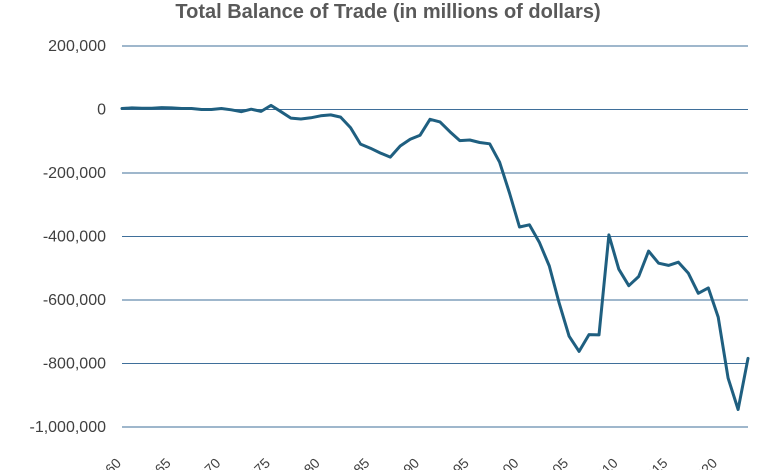 The image size is (780, 470). Describe the element at coordinates (74, 173) in the screenshot. I see `y-tick-label: -200,000` at that location.